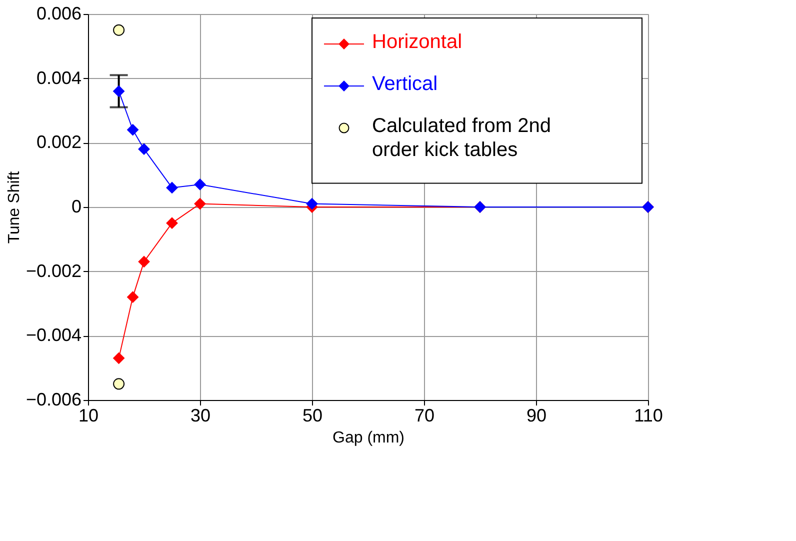  Describe the element at coordinates (200, 416) in the screenshot. I see `x-tick-label: 30` at that location.